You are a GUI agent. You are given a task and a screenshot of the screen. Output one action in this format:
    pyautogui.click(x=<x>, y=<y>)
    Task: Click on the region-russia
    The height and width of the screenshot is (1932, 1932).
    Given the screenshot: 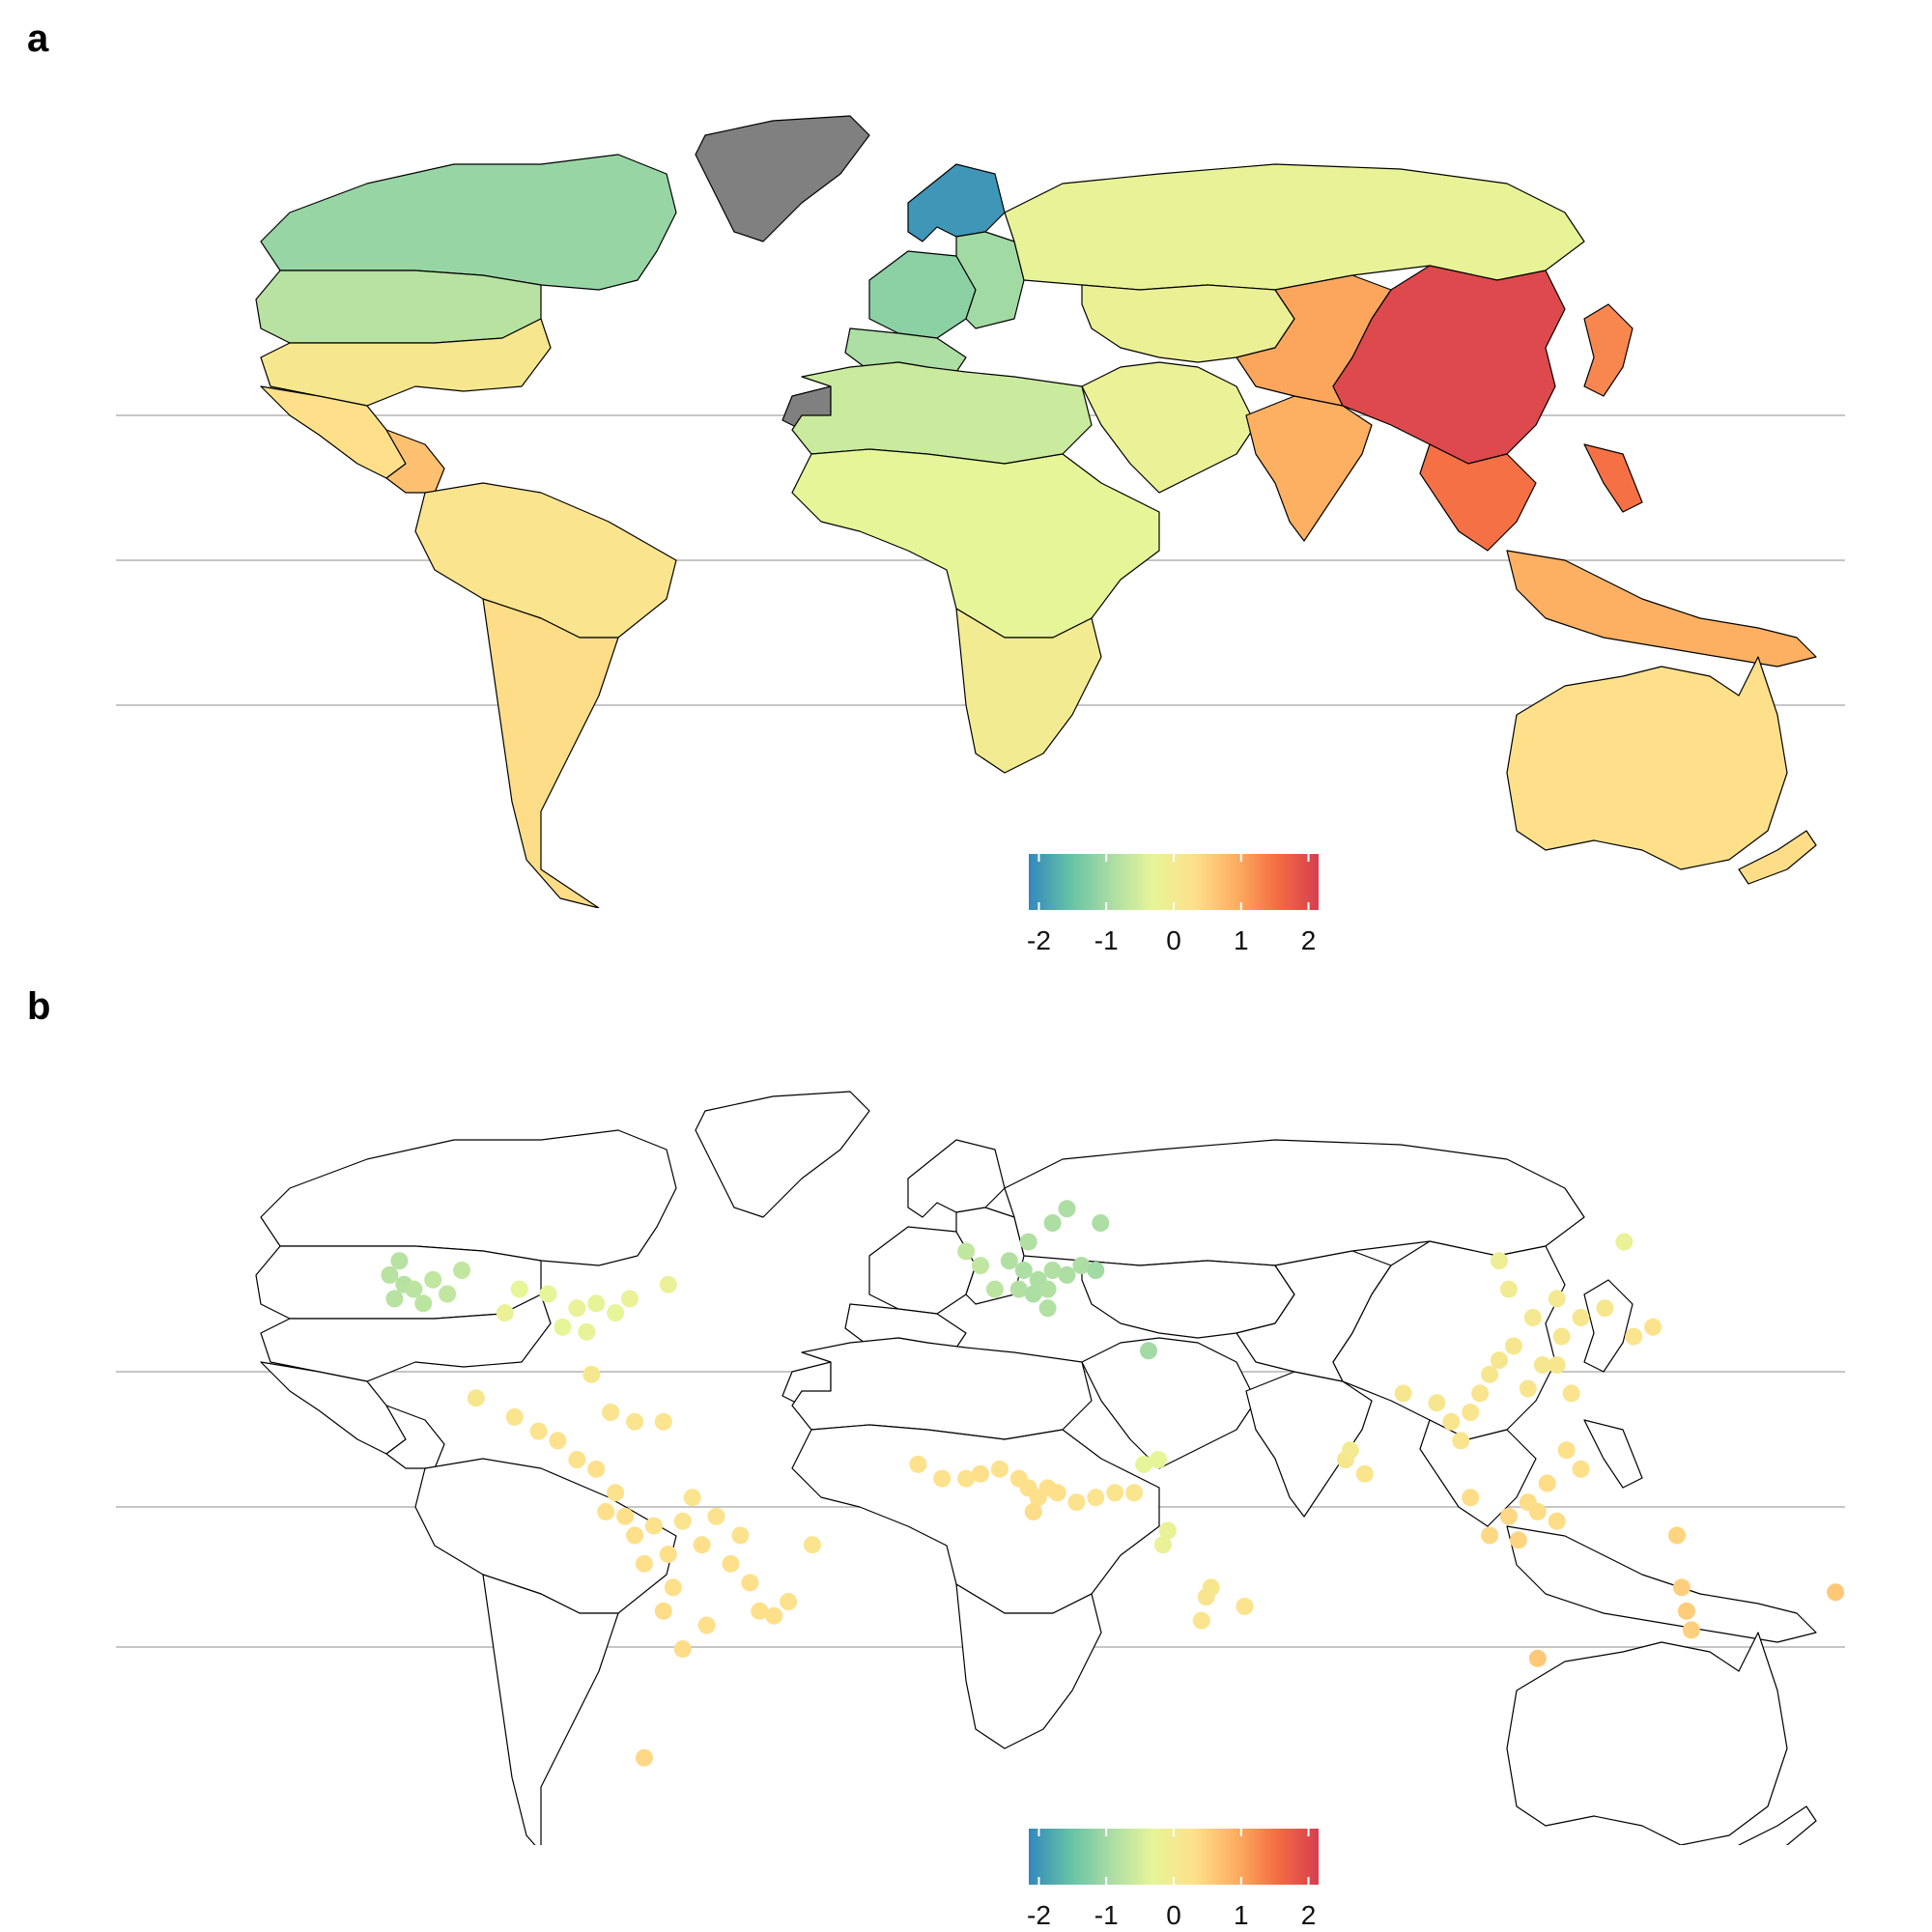 What is the action you would take?
    pyautogui.click(x=1294, y=227)
    